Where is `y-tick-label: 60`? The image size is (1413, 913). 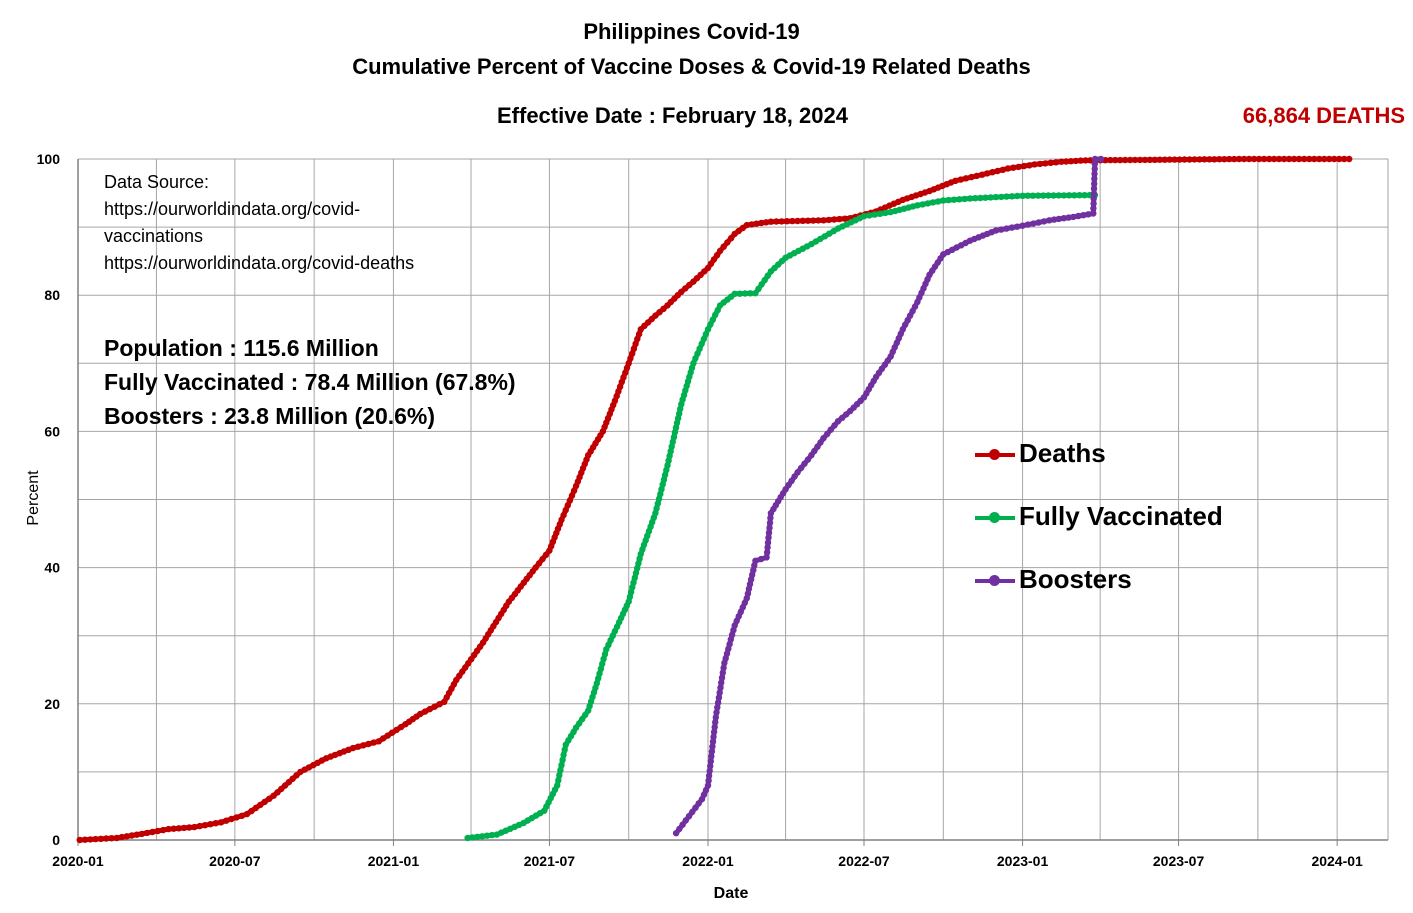
y-tick-label: 60 is located at coordinates (52, 431).